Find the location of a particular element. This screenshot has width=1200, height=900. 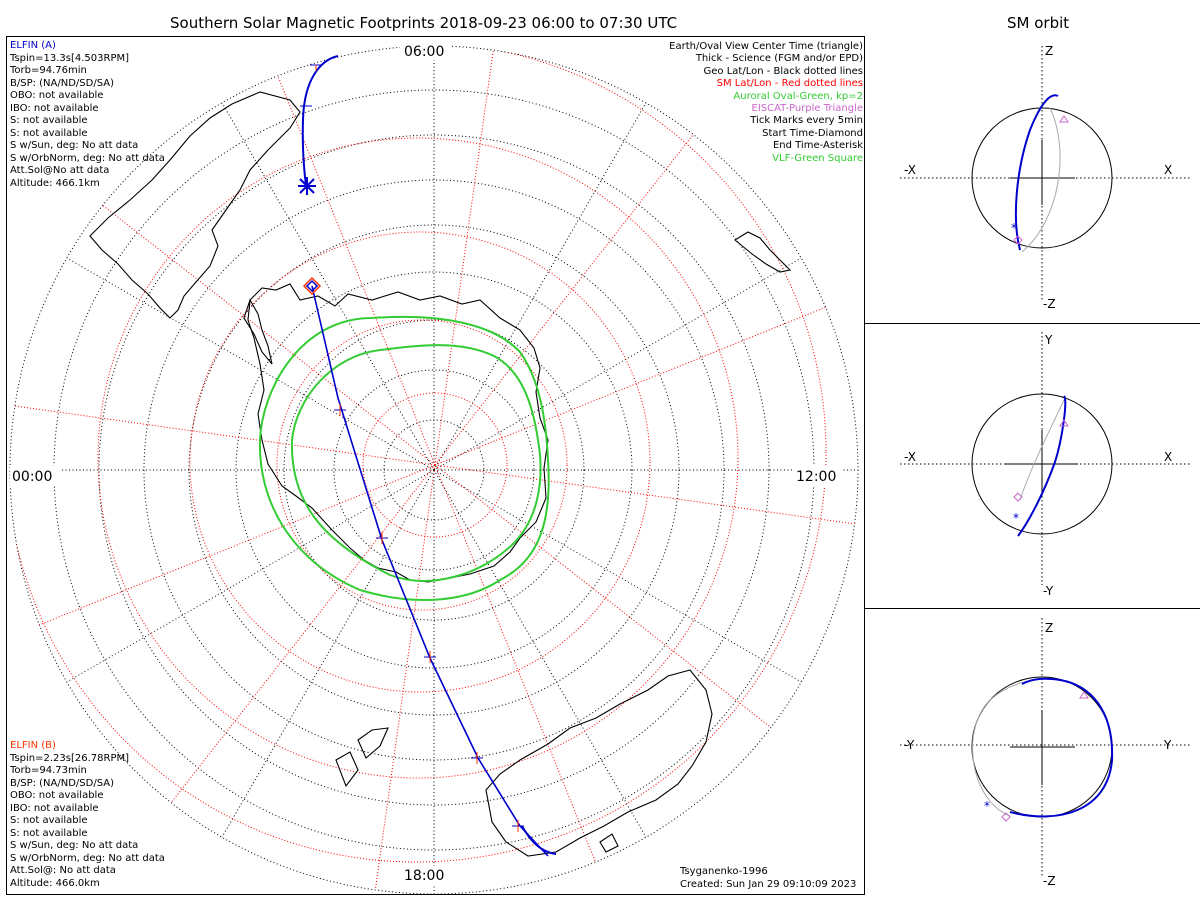

elfin-b-line: B/SP: (NA/ND/SD/SA) is located at coordinates (62, 783).